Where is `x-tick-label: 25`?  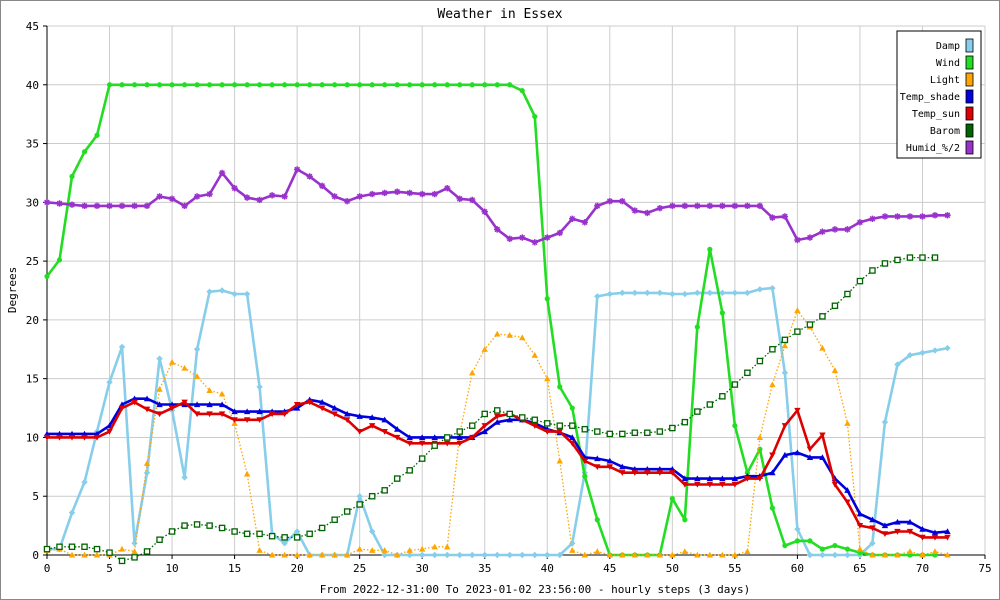 x-tick-label: 25 is located at coordinates (359, 568).